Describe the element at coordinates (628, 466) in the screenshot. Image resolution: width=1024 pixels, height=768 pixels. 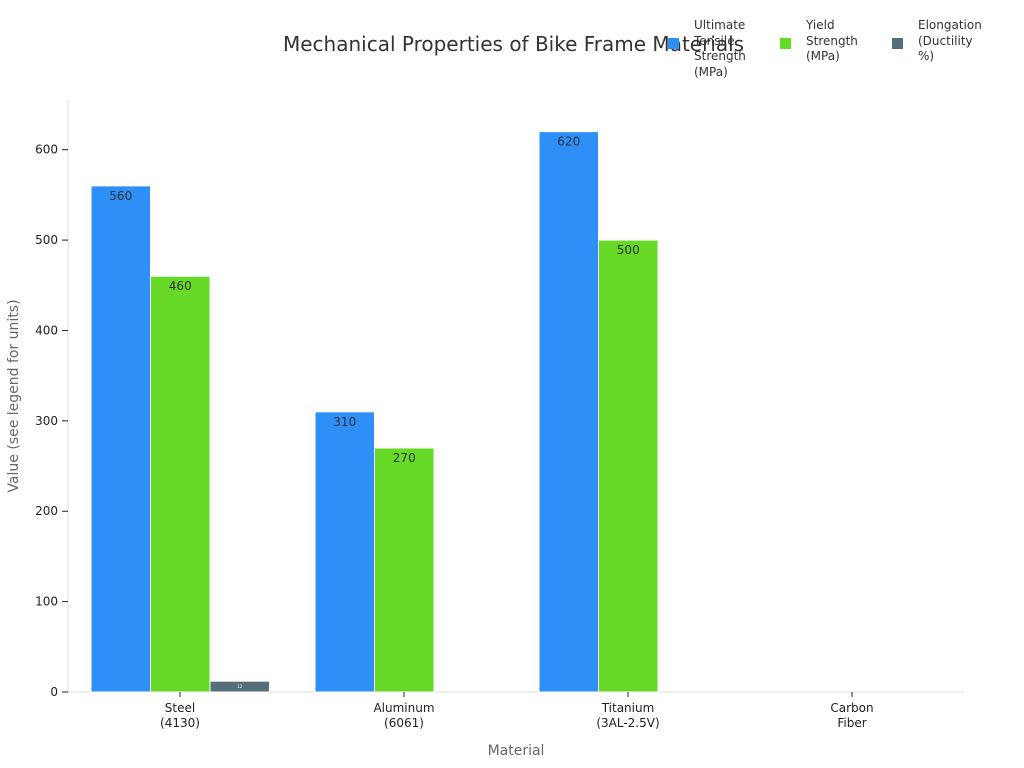
I see `bar-yield-titanium-3al-2-5v` at that location.